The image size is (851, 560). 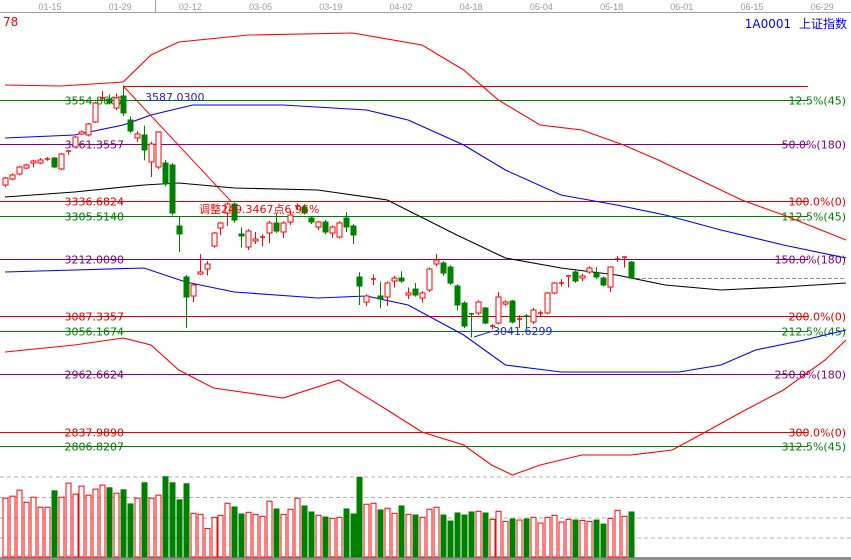 I want to click on fib-right-label: 250.0%(180), so click(x=810, y=375).